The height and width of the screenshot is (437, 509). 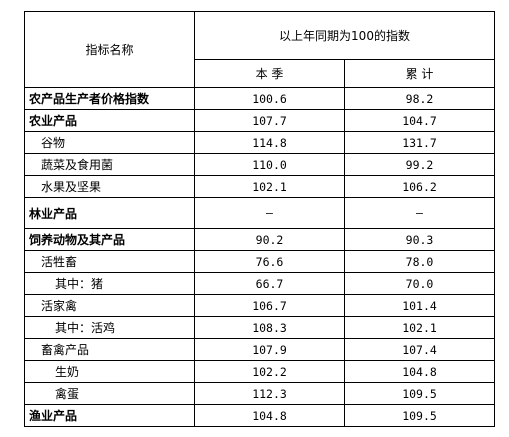 I want to click on table-row: 渔业产品 104.8 109.5, so click(x=259, y=415).